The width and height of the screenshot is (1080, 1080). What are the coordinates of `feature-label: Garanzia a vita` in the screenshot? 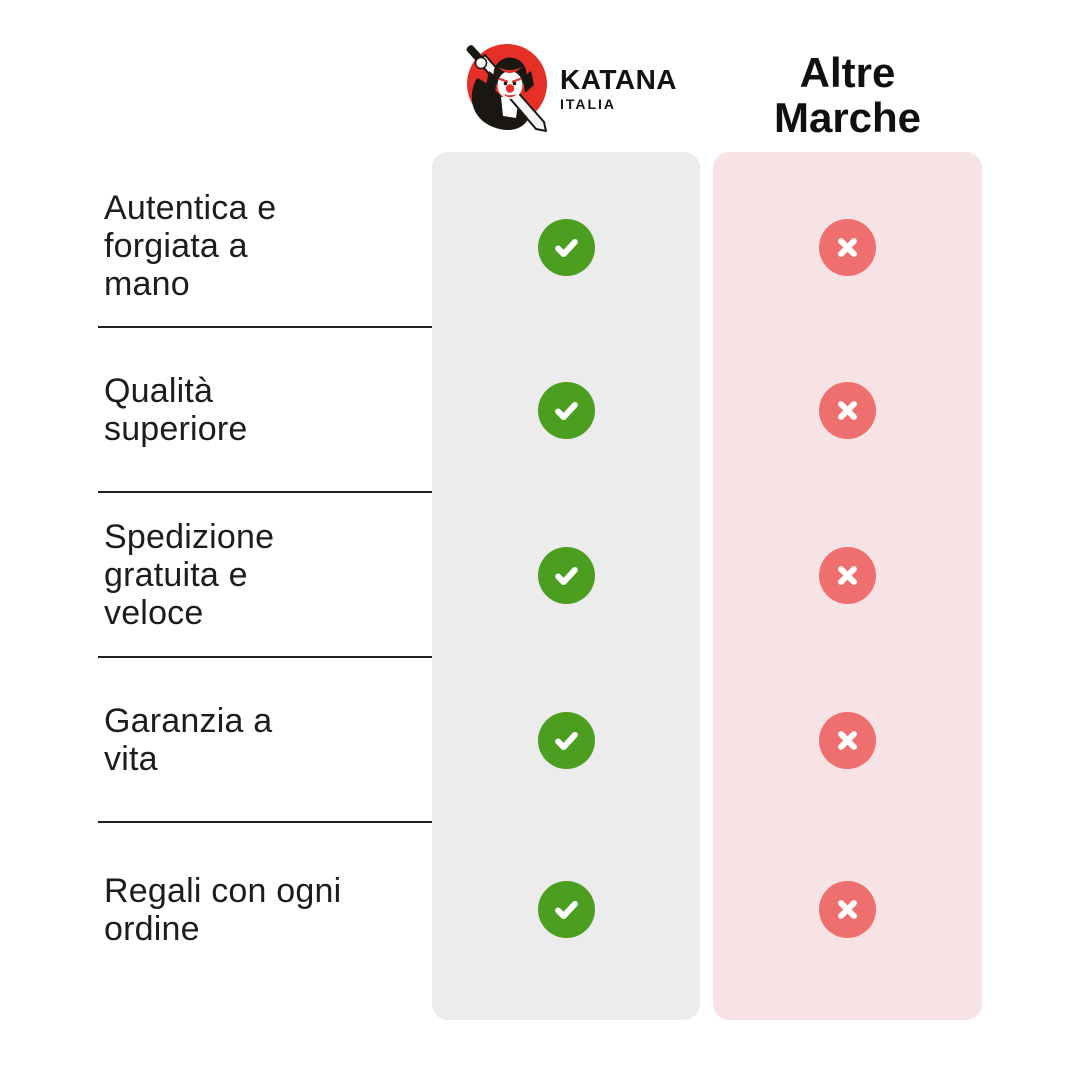 It's located at (265, 740).